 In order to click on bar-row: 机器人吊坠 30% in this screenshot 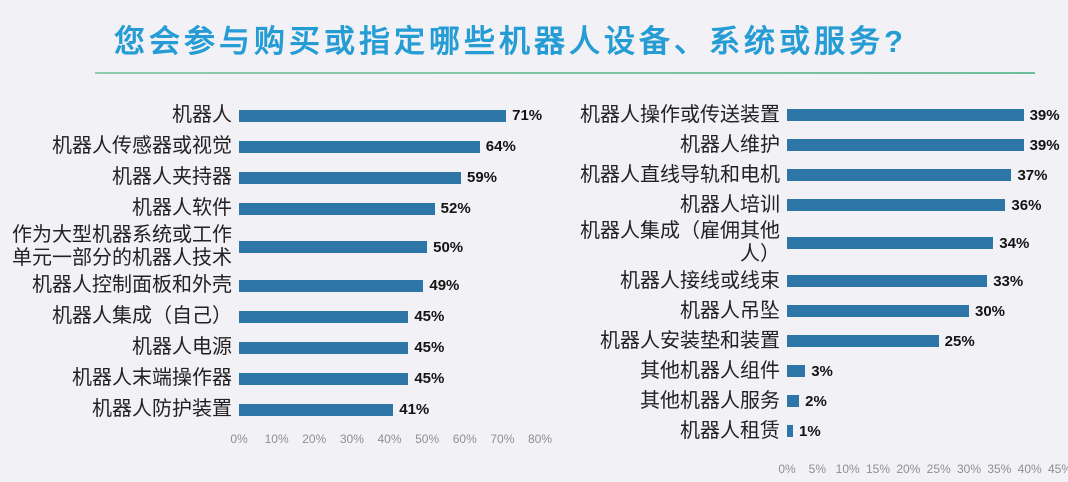, I will do `click(807, 311)`.